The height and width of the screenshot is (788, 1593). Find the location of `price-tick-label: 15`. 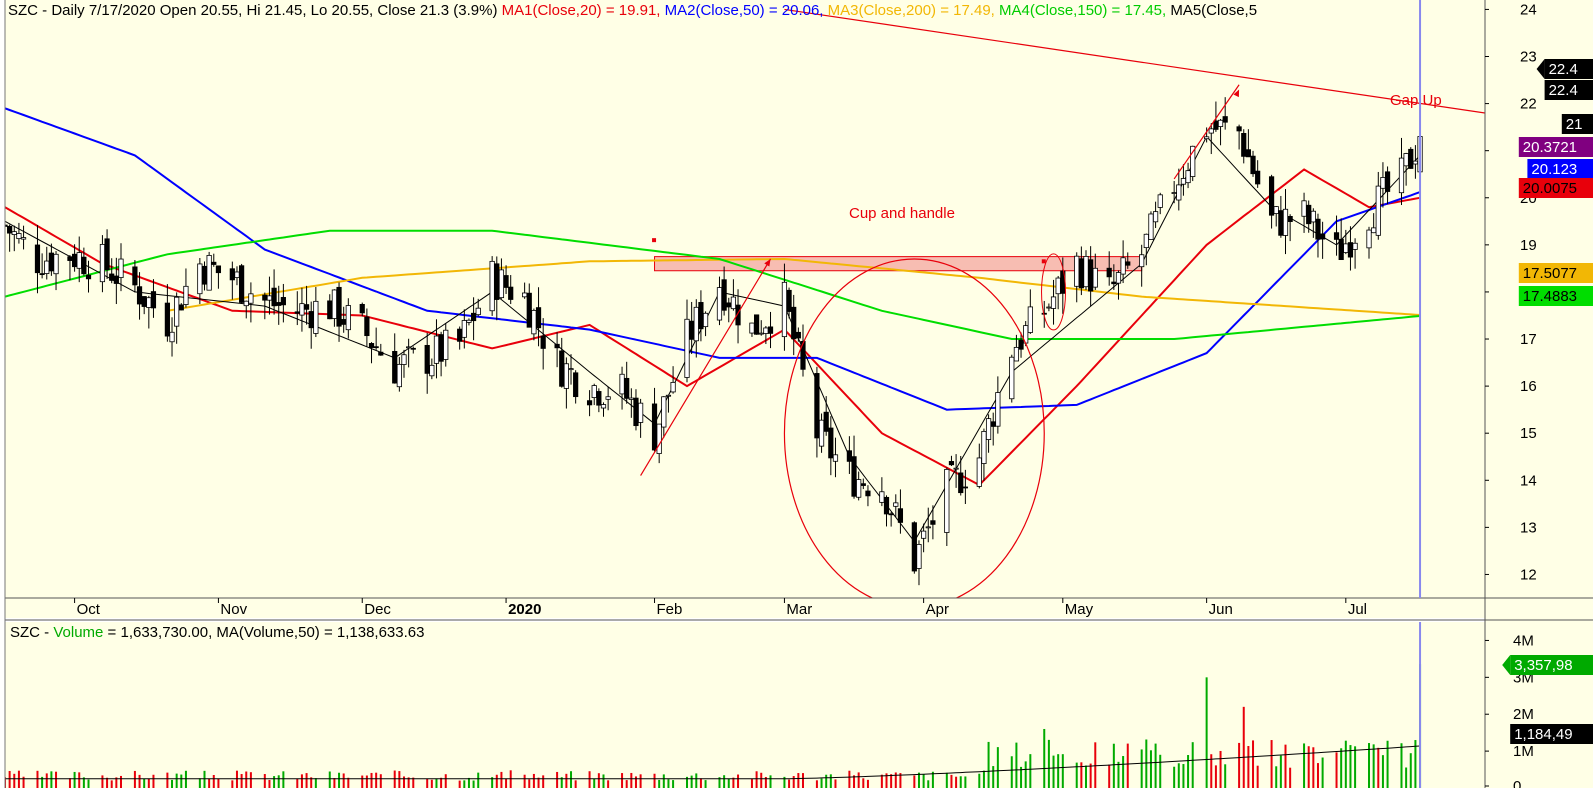

price-tick-label: 15 is located at coordinates (1528, 433).